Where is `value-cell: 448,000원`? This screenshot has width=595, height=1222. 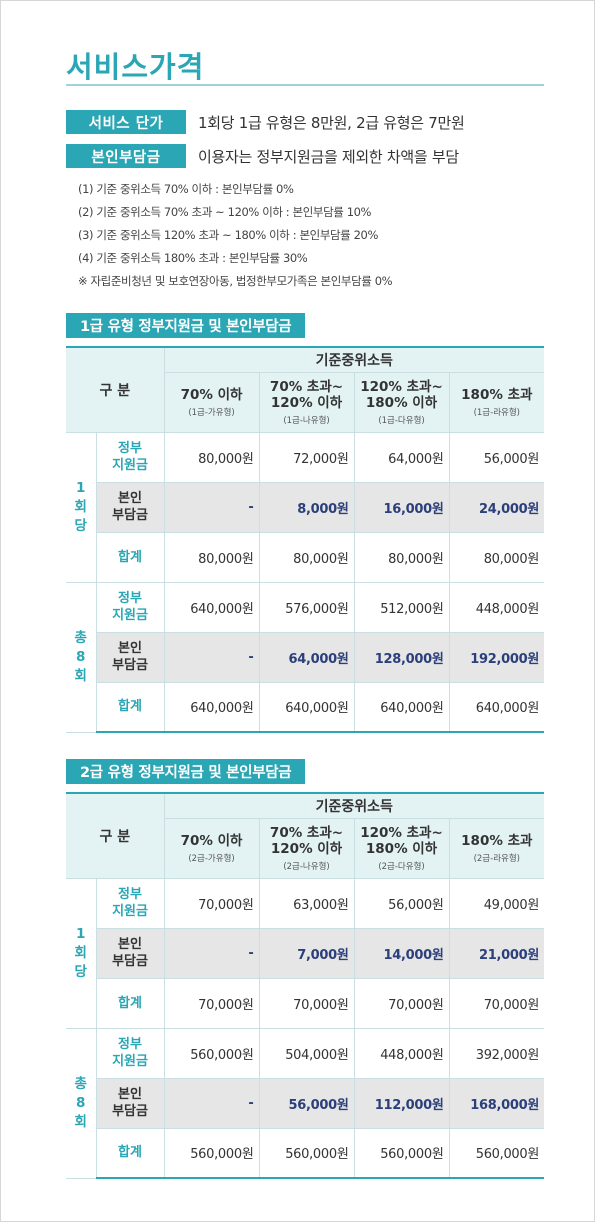
value-cell: 448,000원 is located at coordinates (401, 1053).